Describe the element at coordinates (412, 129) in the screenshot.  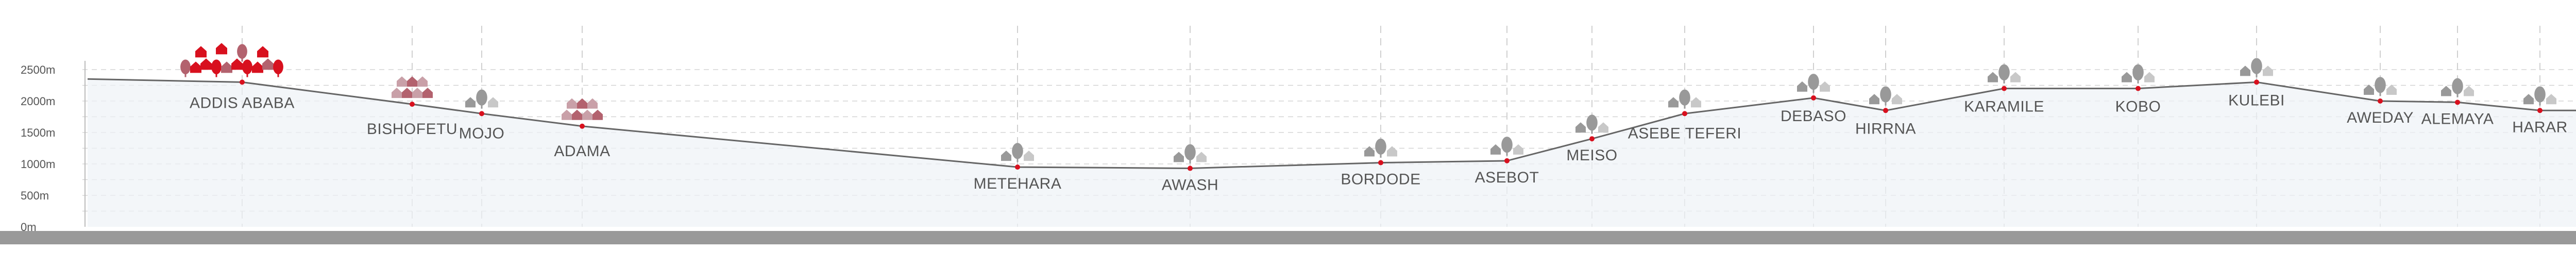
I see `station-label: BISHOFETU` at that location.